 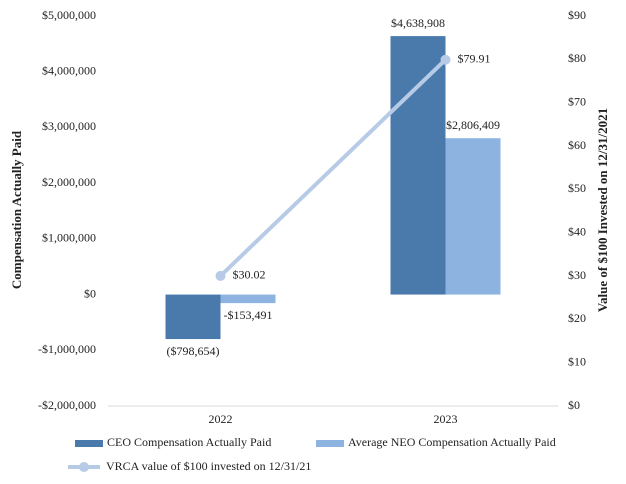 What do you see at coordinates (16, 209) in the screenshot?
I see `y-axis-title: Compensation Actually Paid` at bounding box center [16, 209].